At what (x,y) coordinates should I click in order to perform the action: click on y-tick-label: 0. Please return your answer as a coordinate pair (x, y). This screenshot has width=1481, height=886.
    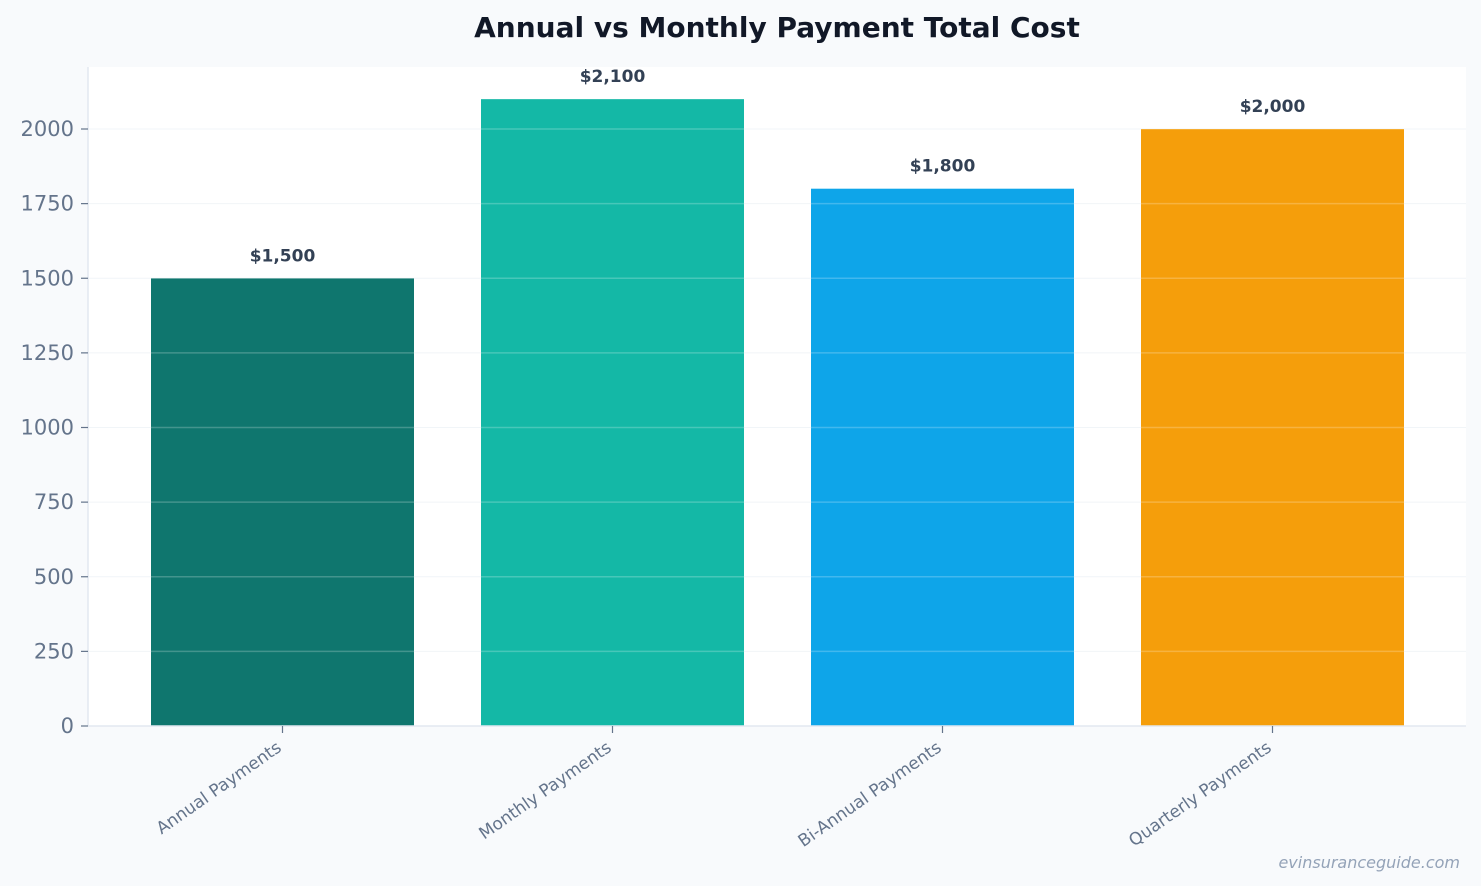
    Looking at the image, I should click on (67, 726).